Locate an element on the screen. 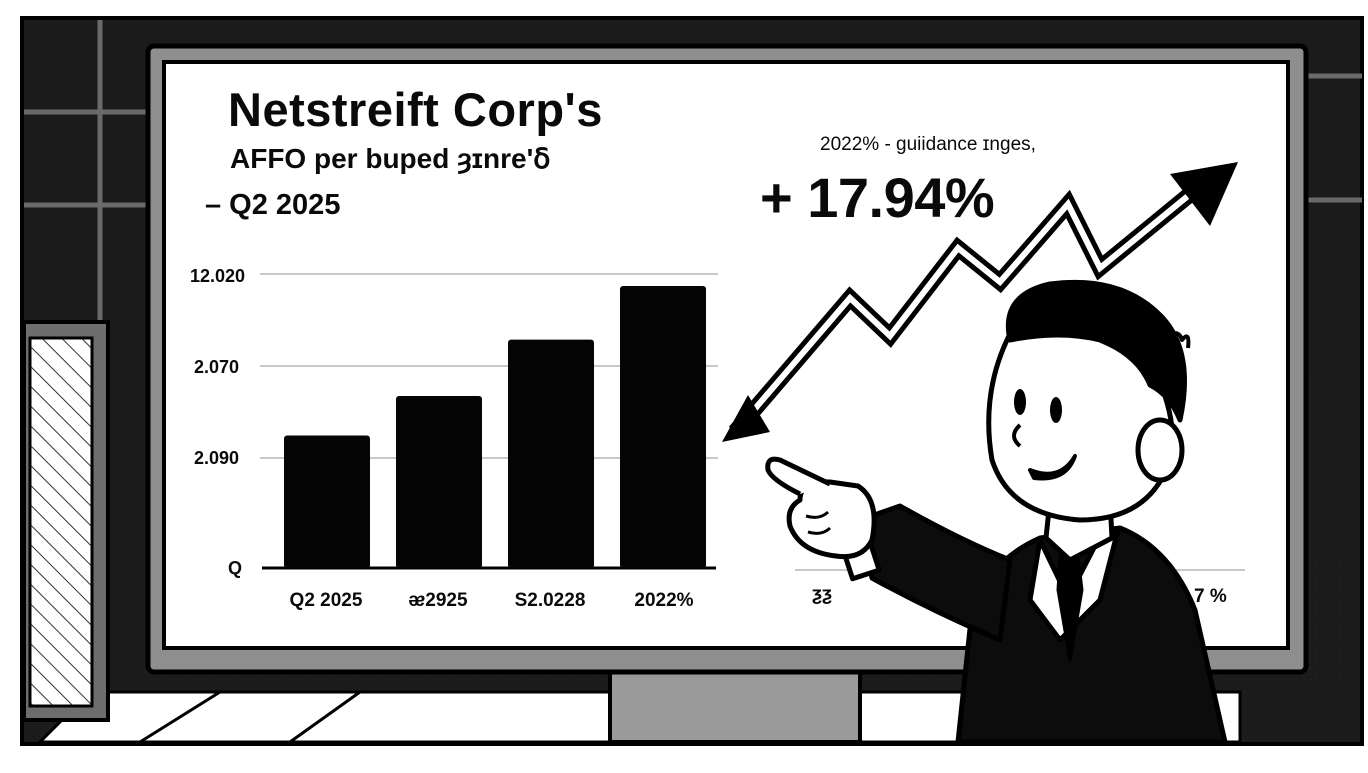  chart-title: Netstreift Corp's is located at coordinates (415, 109).